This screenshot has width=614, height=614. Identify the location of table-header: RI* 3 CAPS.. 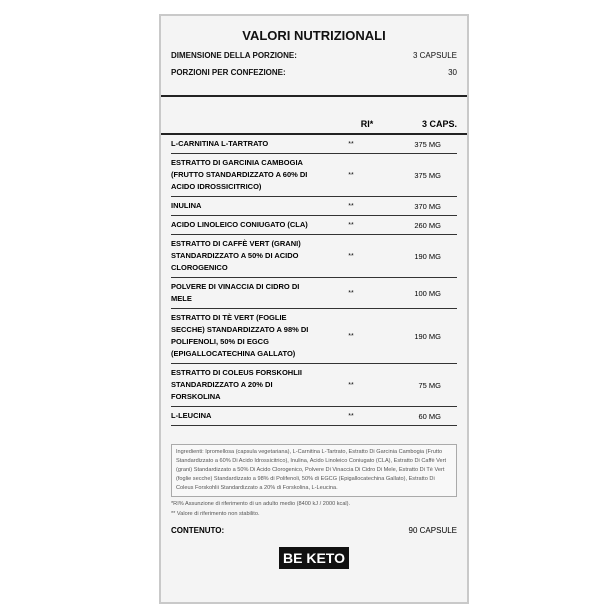
(314, 127).